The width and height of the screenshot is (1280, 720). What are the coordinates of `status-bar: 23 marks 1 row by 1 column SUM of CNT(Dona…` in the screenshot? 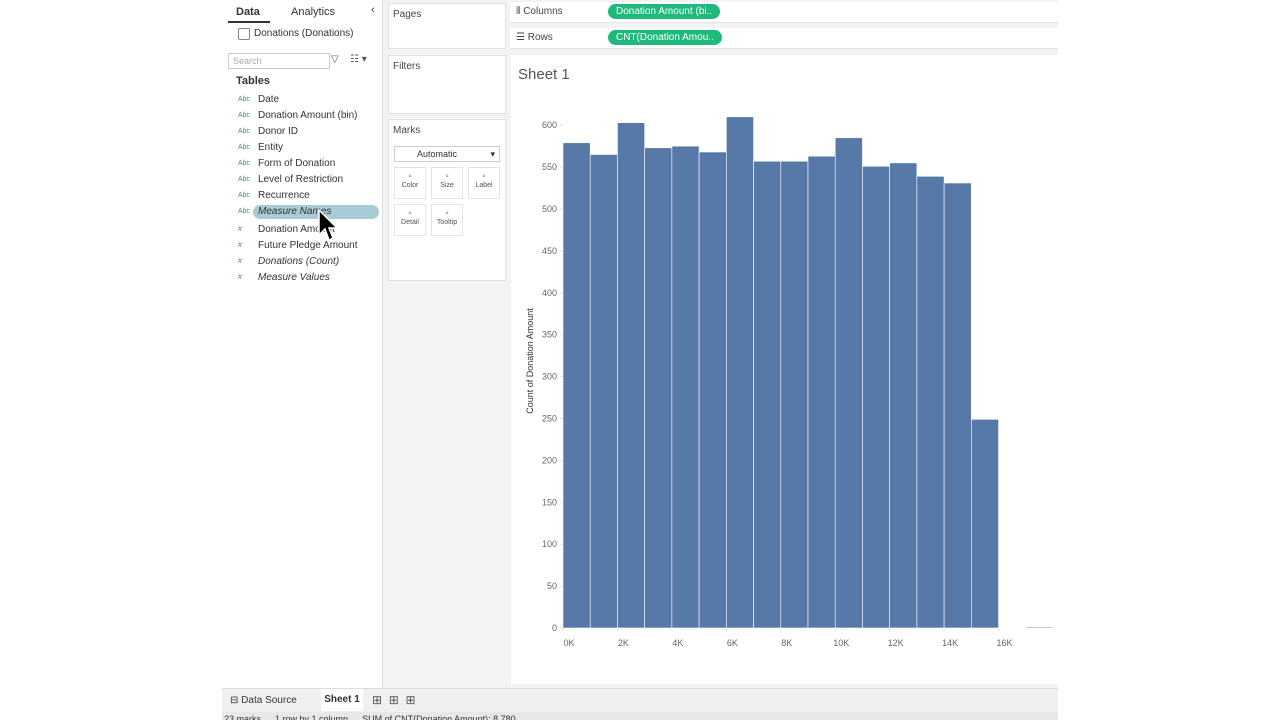 It's located at (640, 716).